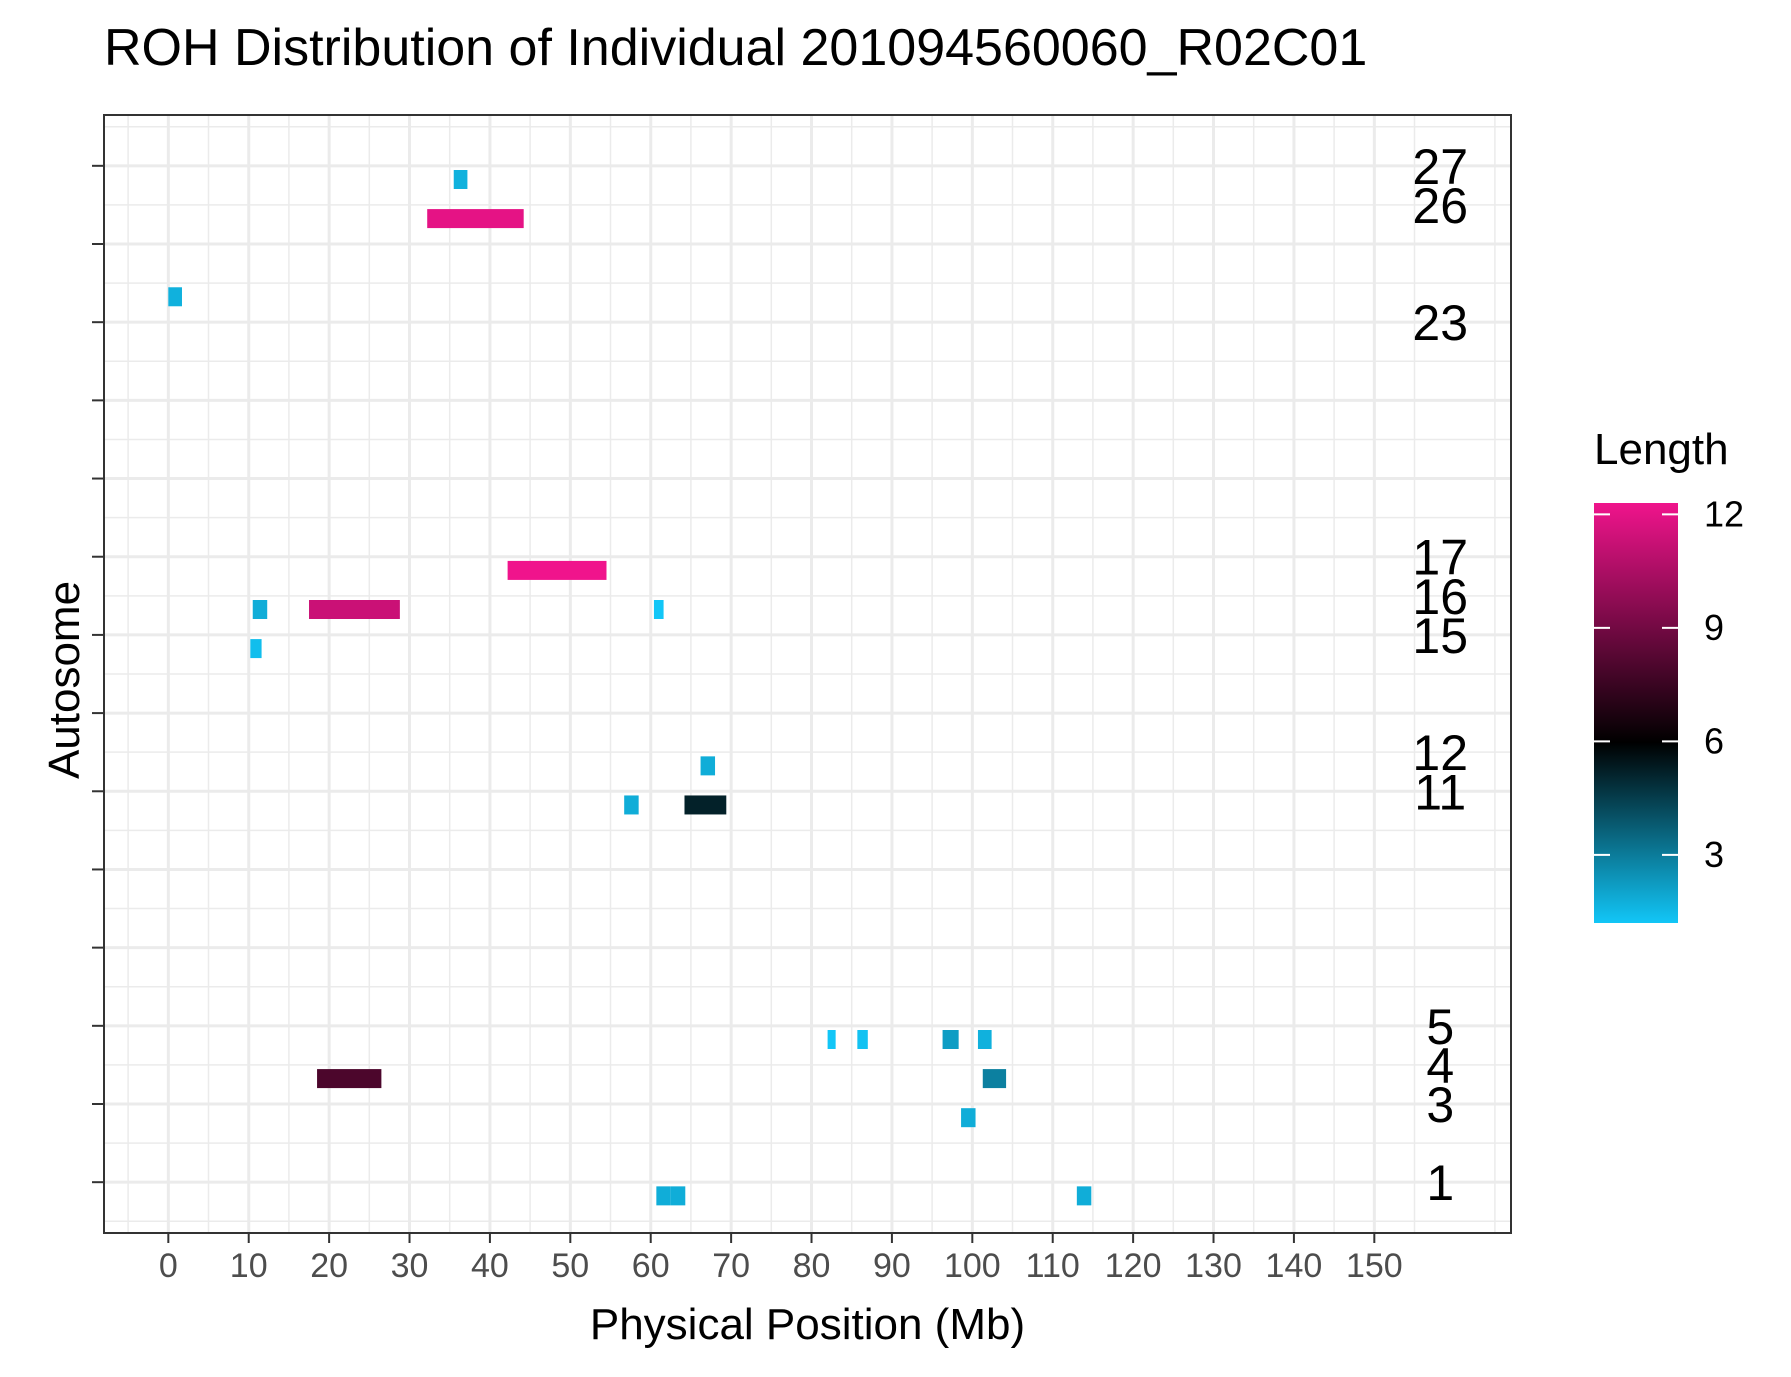 The width and height of the screenshot is (1791, 1377). Describe the element at coordinates (1440, 558) in the screenshot. I see `chromosome-label: 17` at that location.